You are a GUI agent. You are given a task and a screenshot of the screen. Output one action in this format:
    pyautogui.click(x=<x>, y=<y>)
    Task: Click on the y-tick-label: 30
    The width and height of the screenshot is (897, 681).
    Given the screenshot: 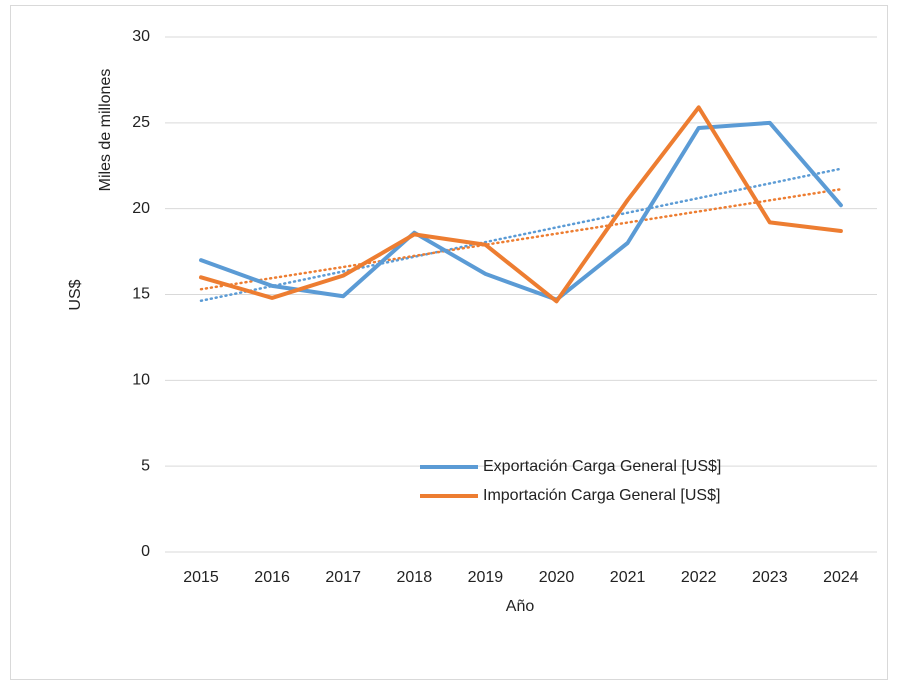 What is the action you would take?
    pyautogui.click(x=141, y=36)
    